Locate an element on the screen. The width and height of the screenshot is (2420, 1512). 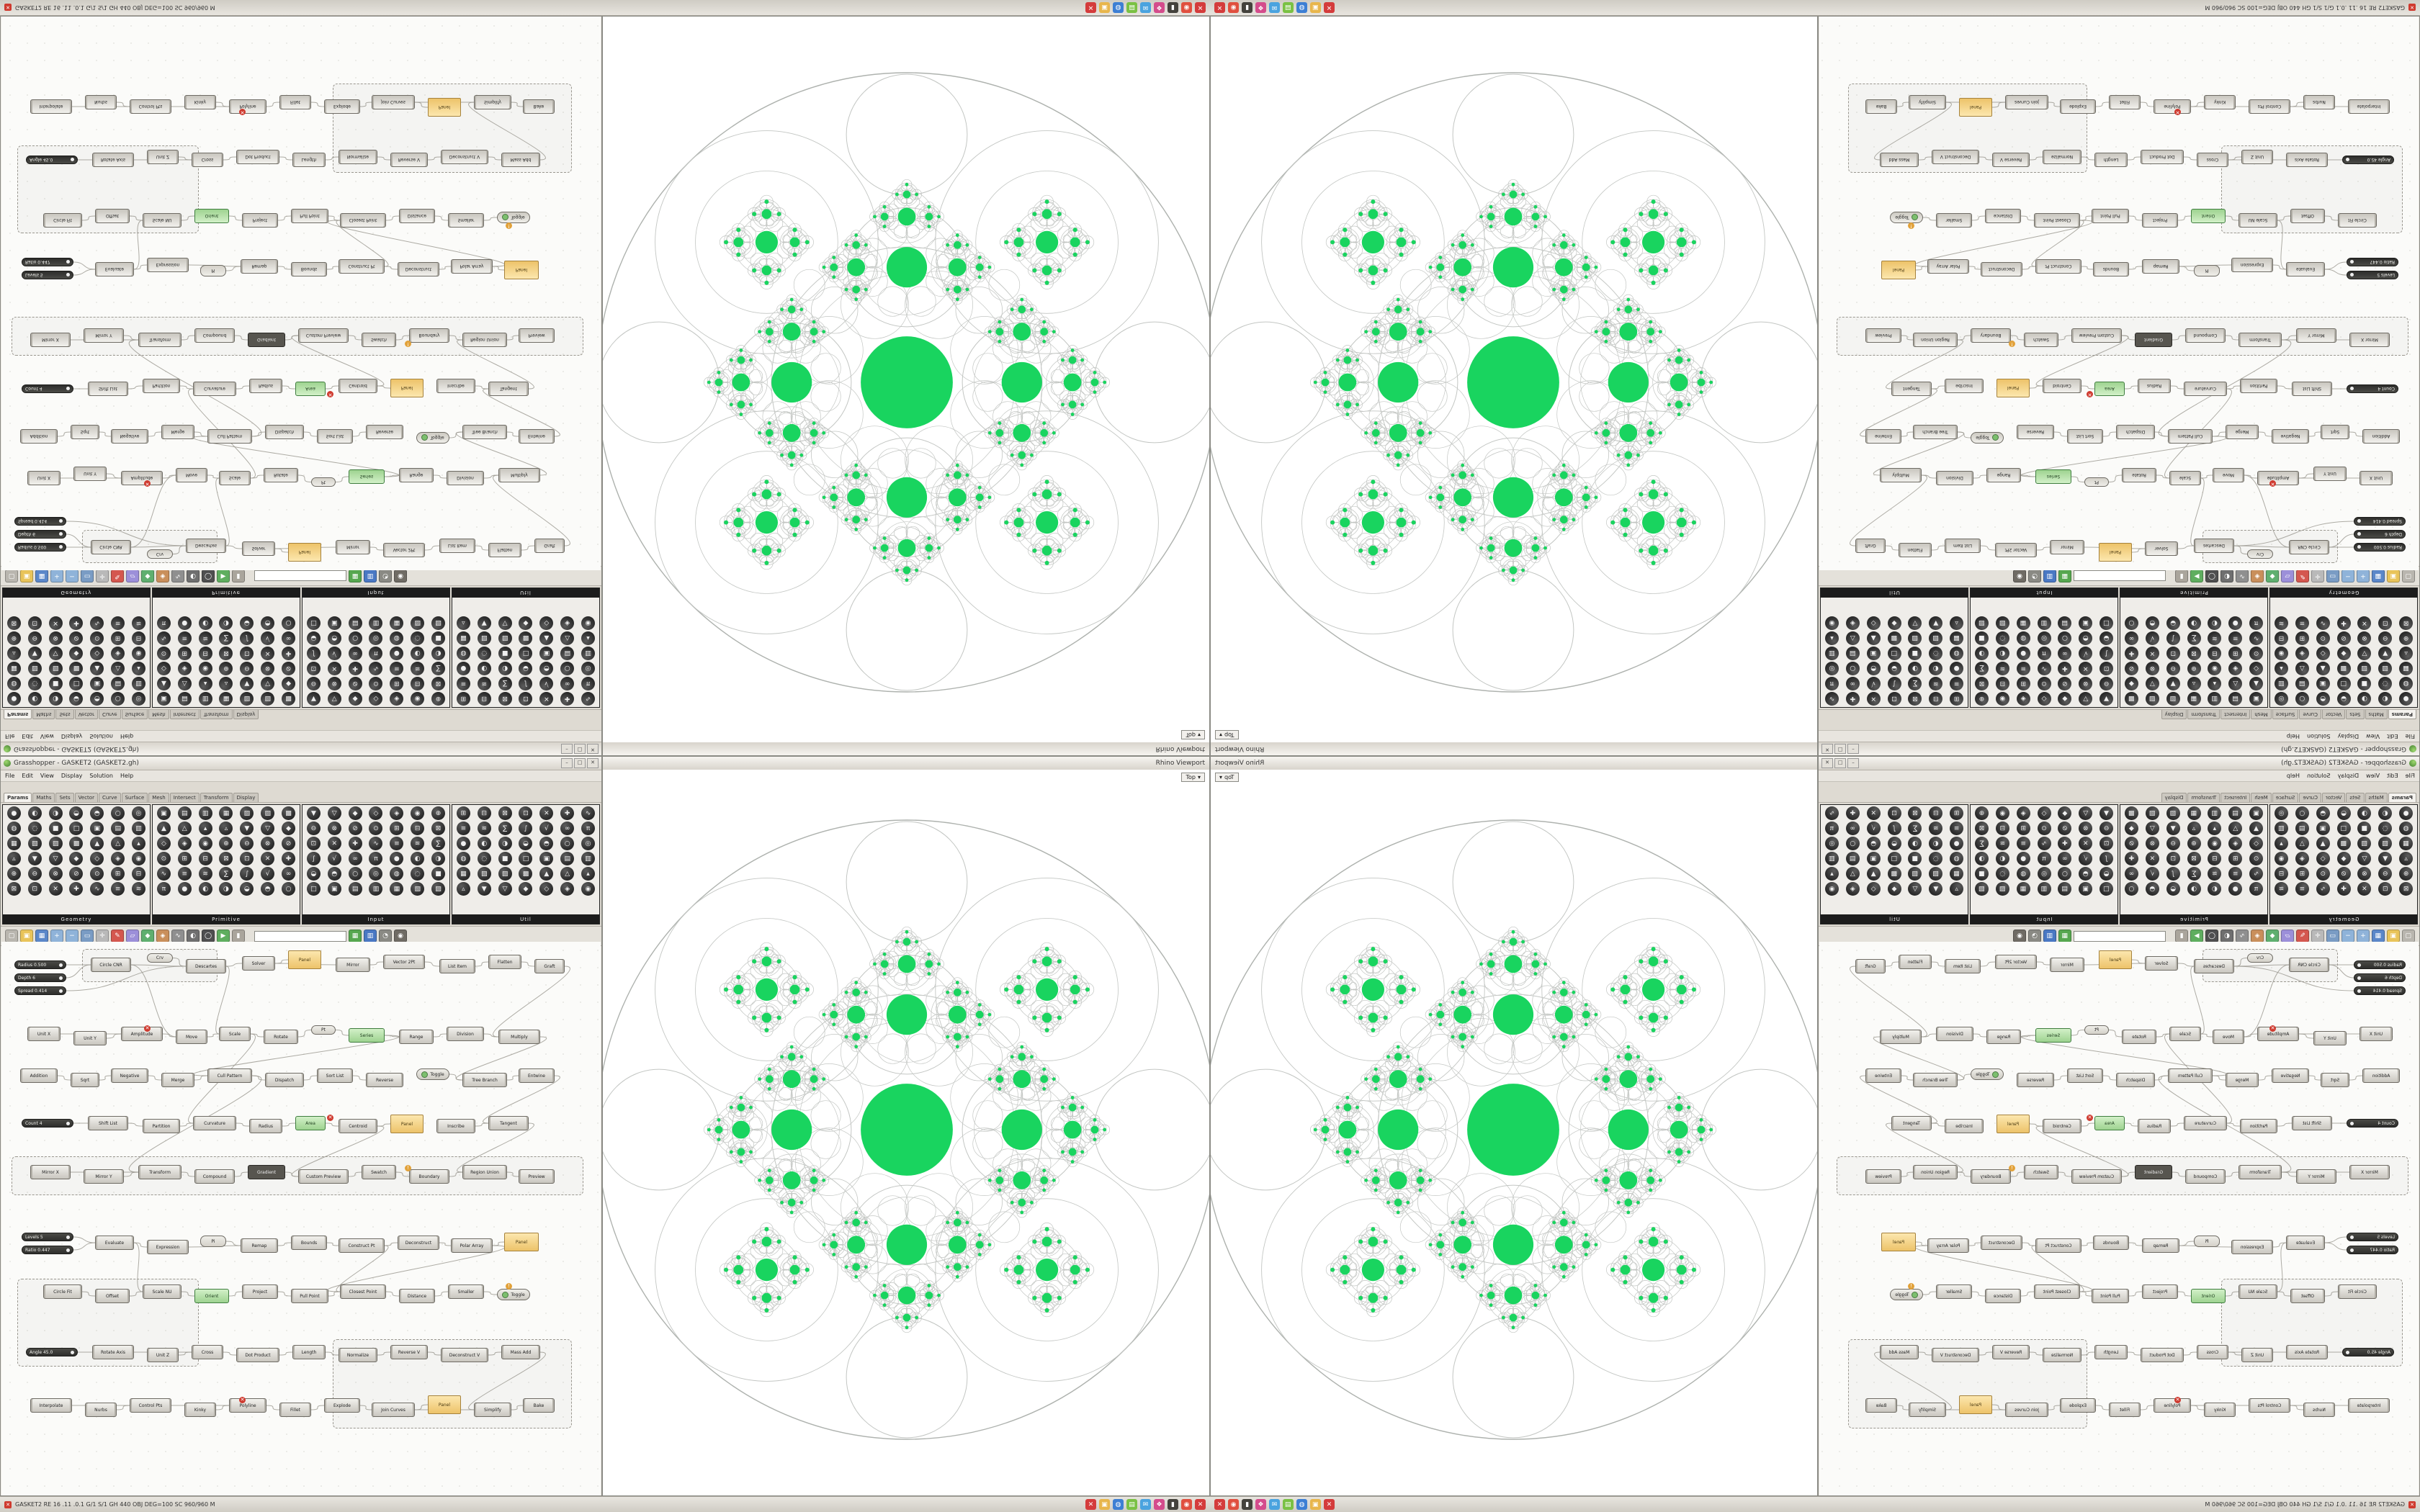
gh-node-crv: Crv is located at coordinates (160, 958).